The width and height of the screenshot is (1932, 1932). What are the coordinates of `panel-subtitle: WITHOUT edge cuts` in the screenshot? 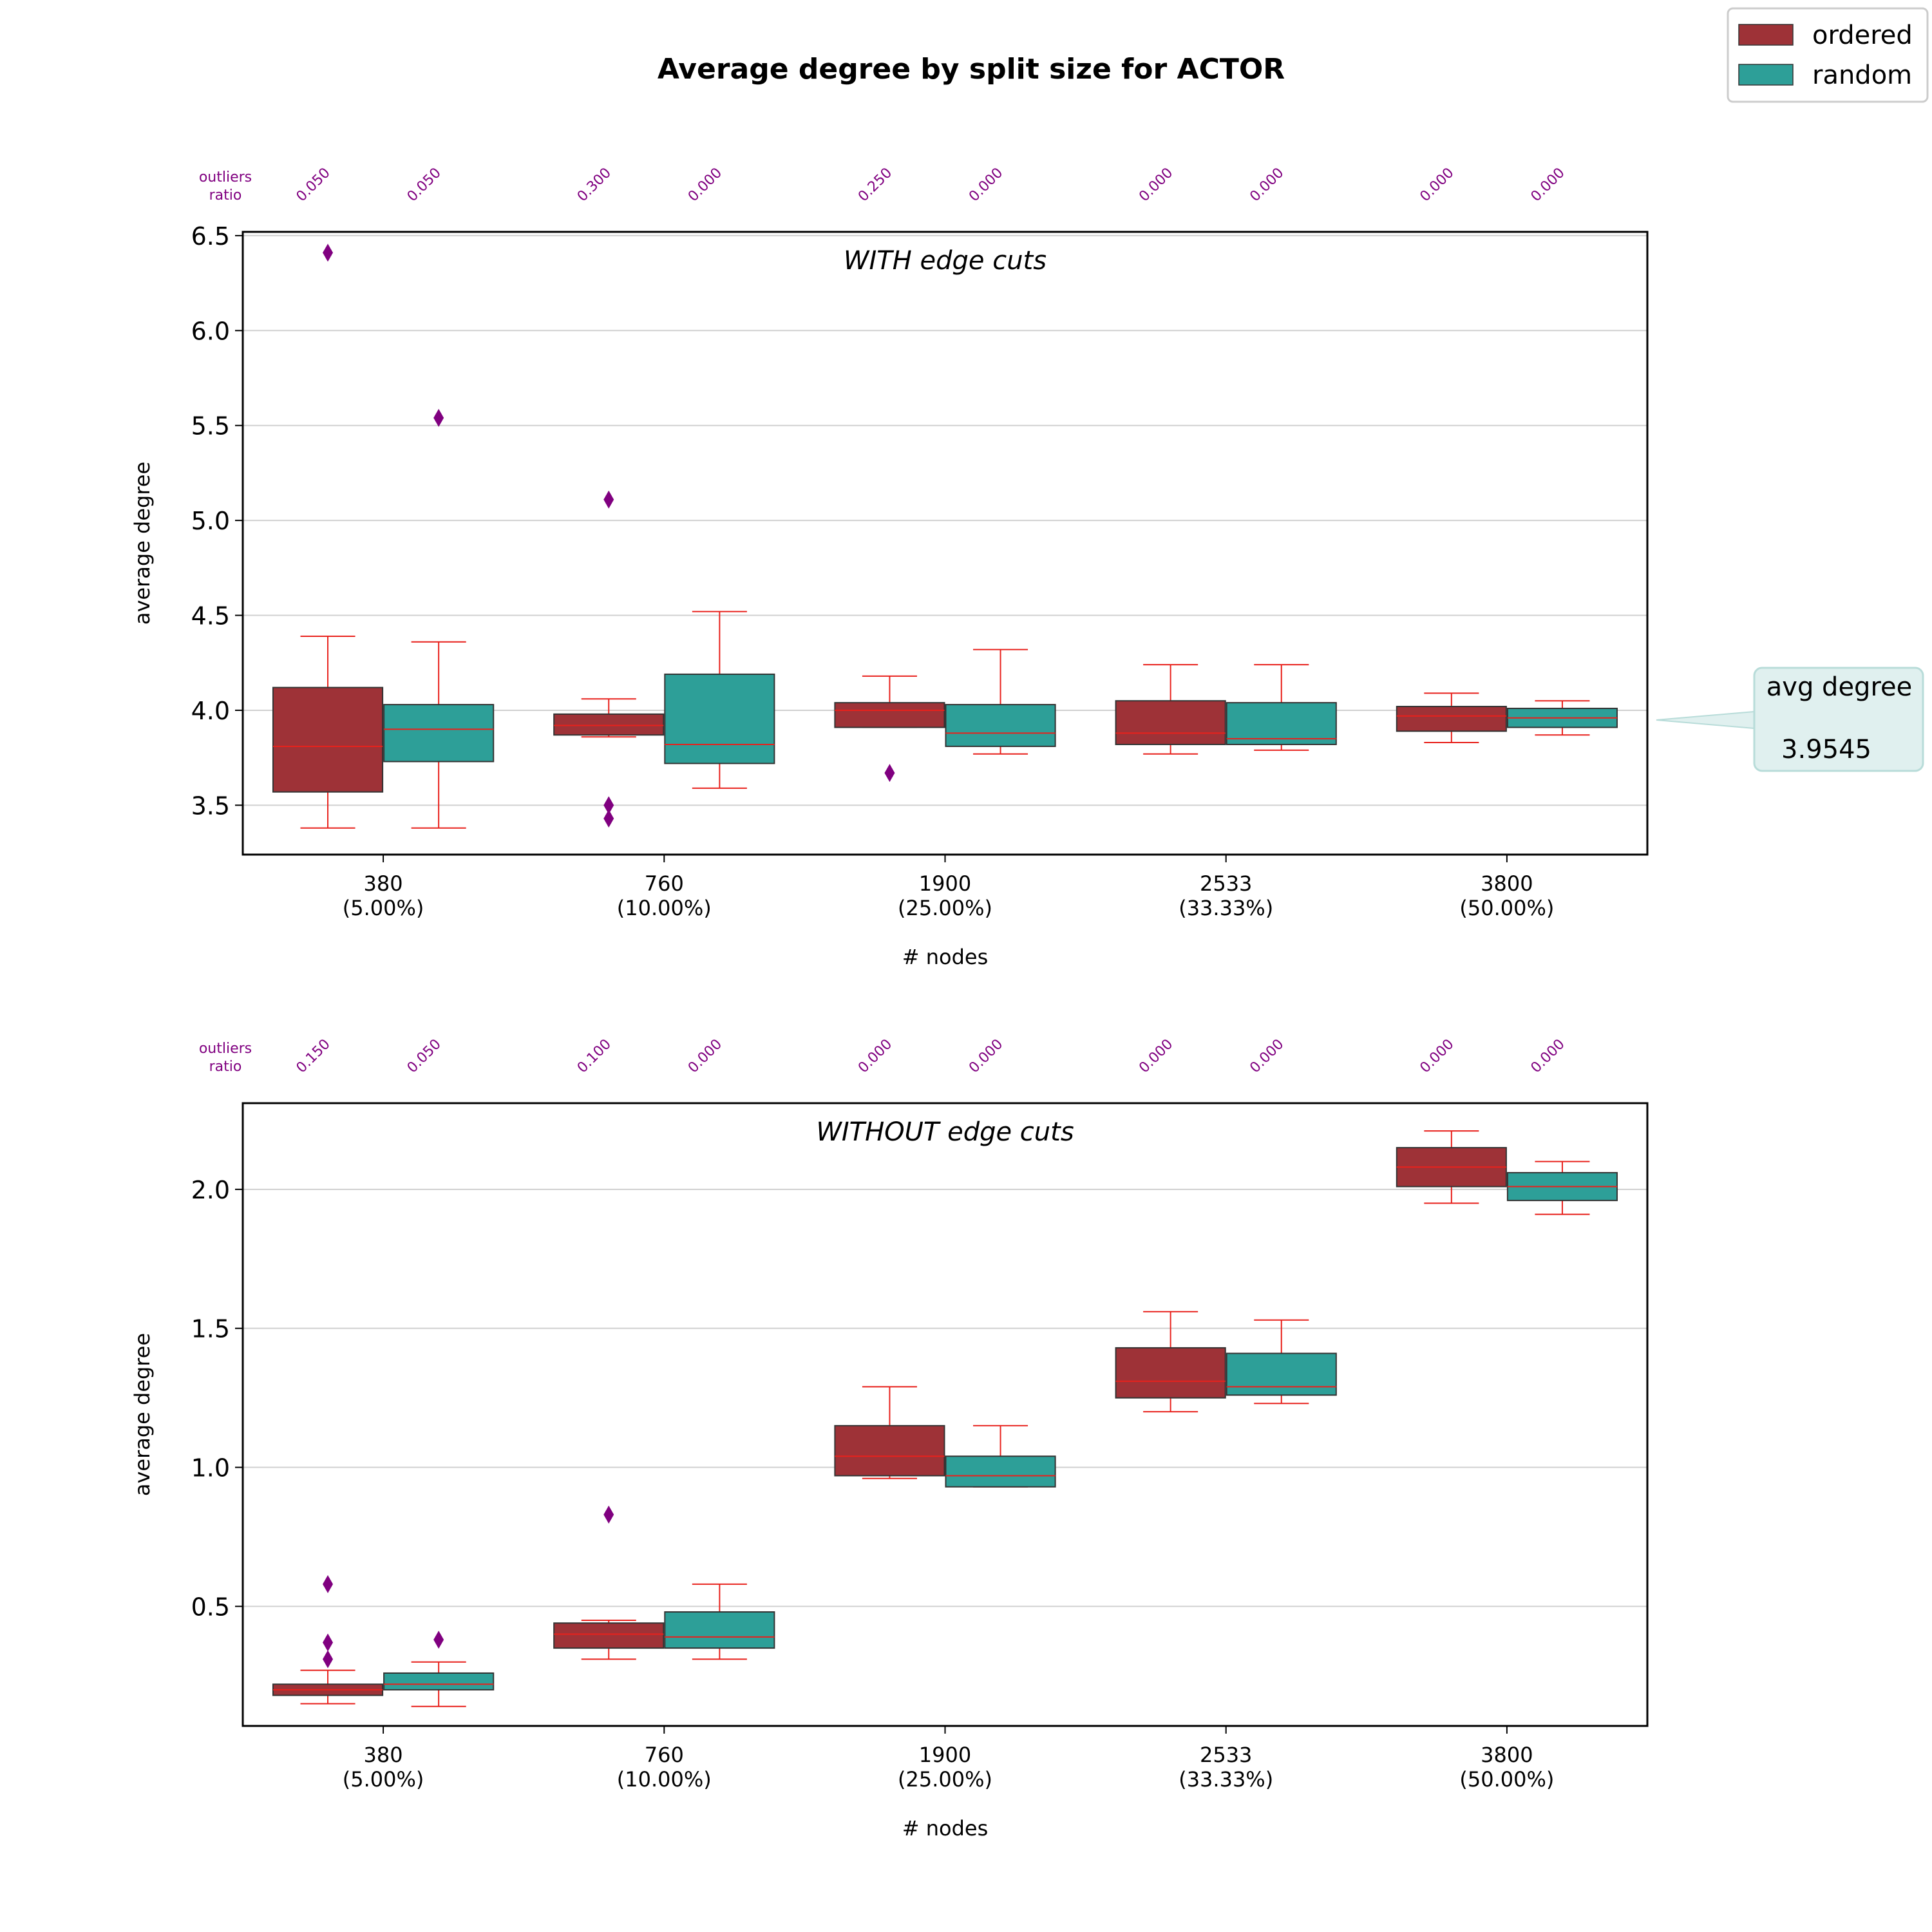 It's located at (945, 1132).